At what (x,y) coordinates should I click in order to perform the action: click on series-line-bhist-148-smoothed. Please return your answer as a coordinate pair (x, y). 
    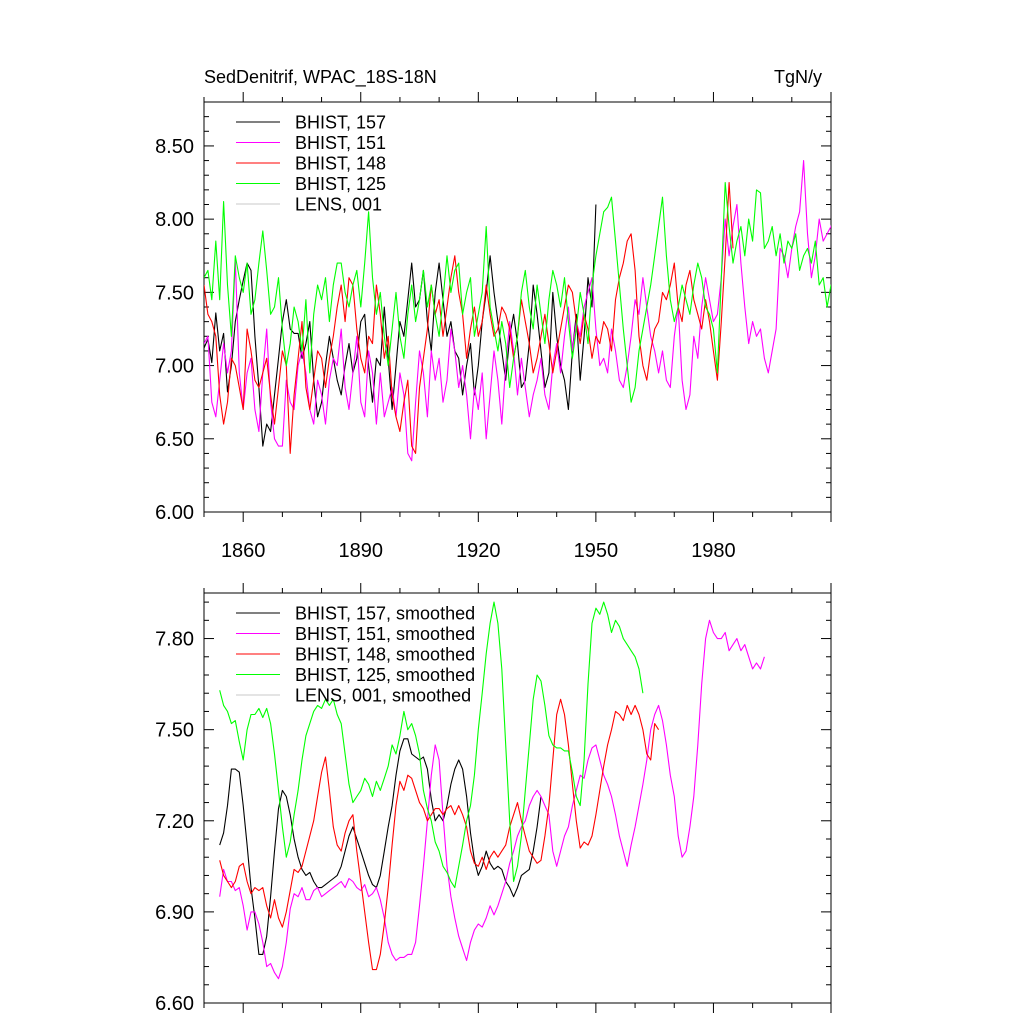
    Looking at the image, I should click on (439, 834).